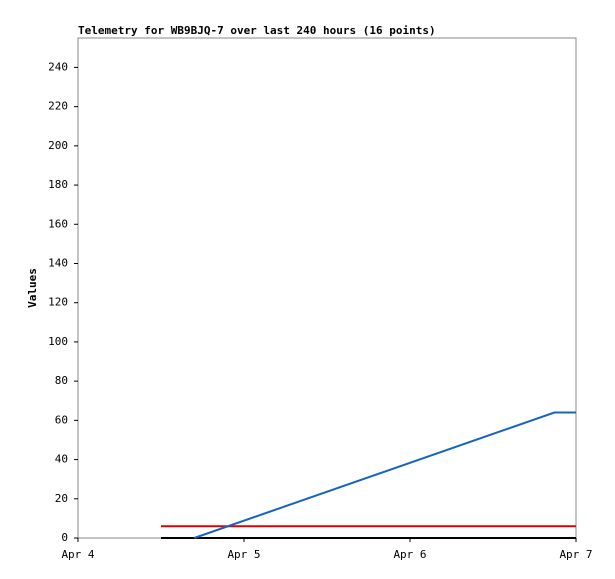 The width and height of the screenshot is (615, 579). What do you see at coordinates (32, 288) in the screenshot?
I see `y-axis-label: Values` at bounding box center [32, 288].